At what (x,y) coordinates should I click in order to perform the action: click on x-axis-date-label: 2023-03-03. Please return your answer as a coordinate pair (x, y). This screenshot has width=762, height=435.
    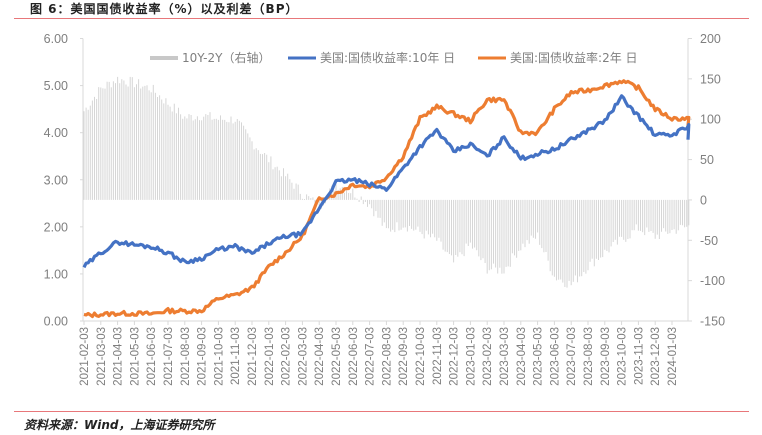
    Looking at the image, I should click on (505, 356).